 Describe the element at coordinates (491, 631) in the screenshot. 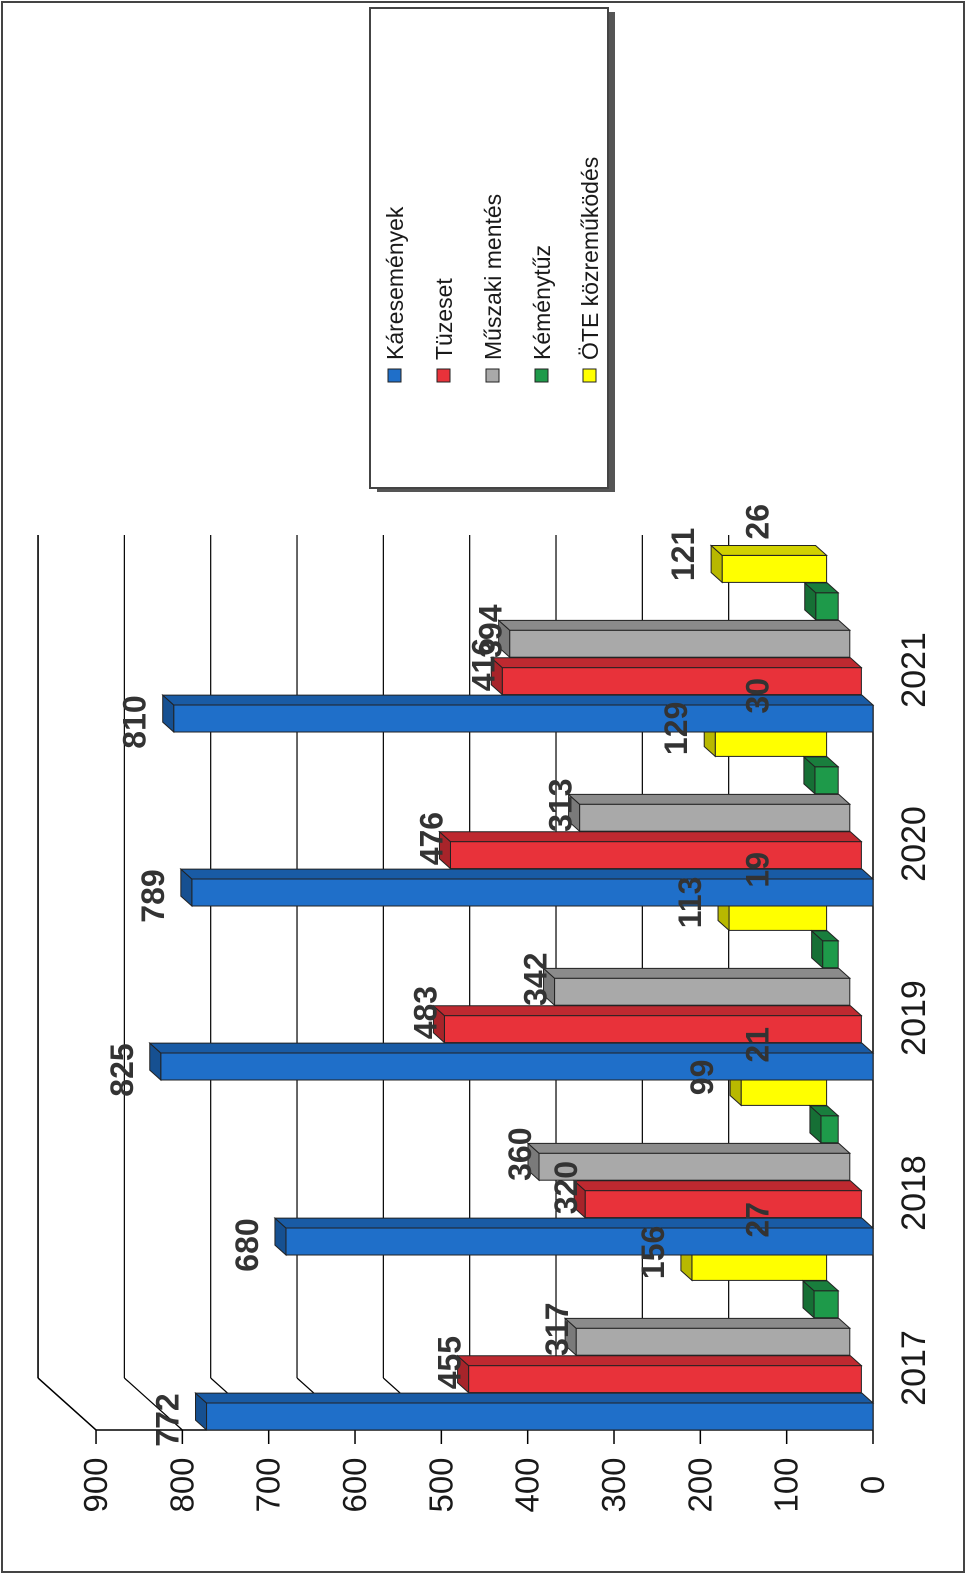

I see `data-label: 394` at that location.